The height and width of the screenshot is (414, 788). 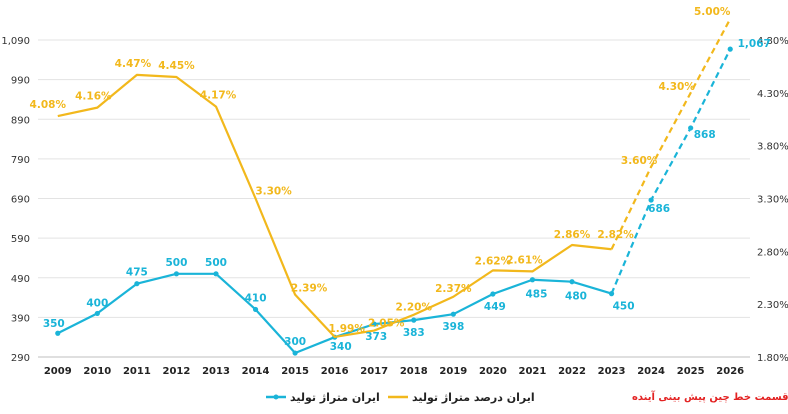 I want to click on data-label-blue: 340, so click(x=341, y=347).